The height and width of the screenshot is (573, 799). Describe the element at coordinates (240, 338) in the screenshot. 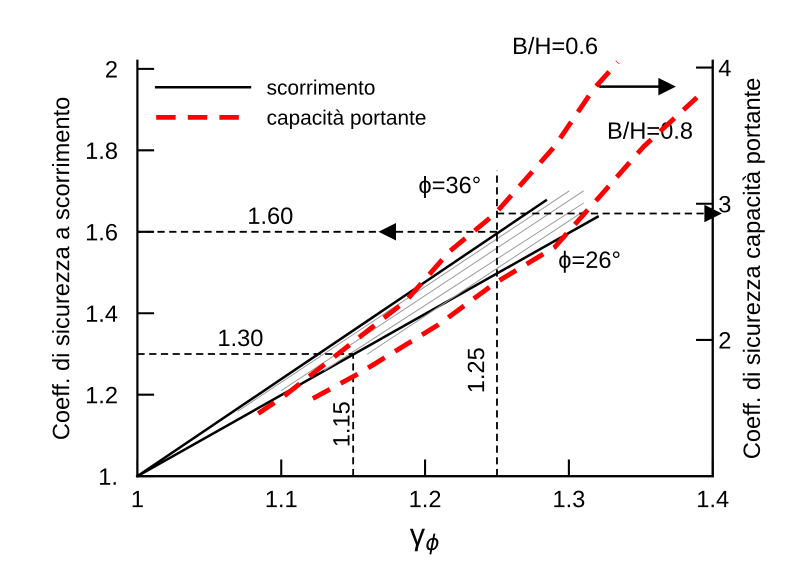

I see `annotation: 1.30` at that location.